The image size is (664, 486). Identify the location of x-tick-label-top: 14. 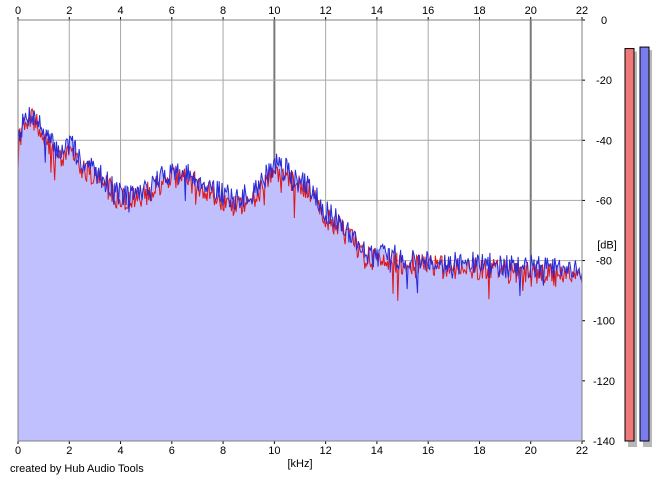
(377, 11).